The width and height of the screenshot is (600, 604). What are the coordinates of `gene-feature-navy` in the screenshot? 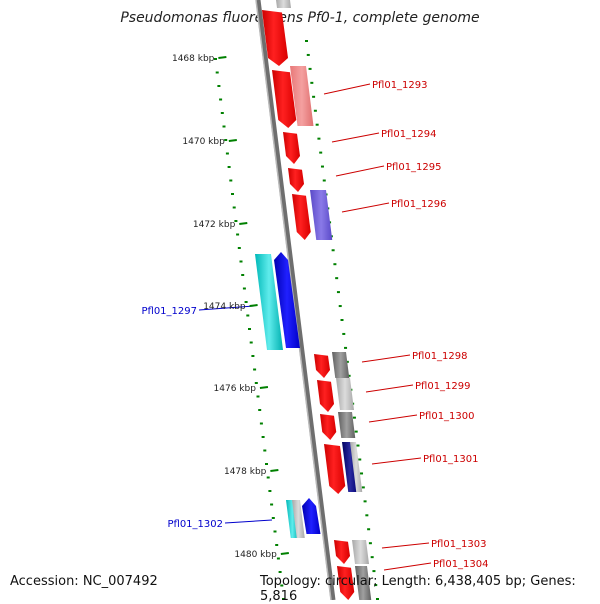 It's located at (350, 467).